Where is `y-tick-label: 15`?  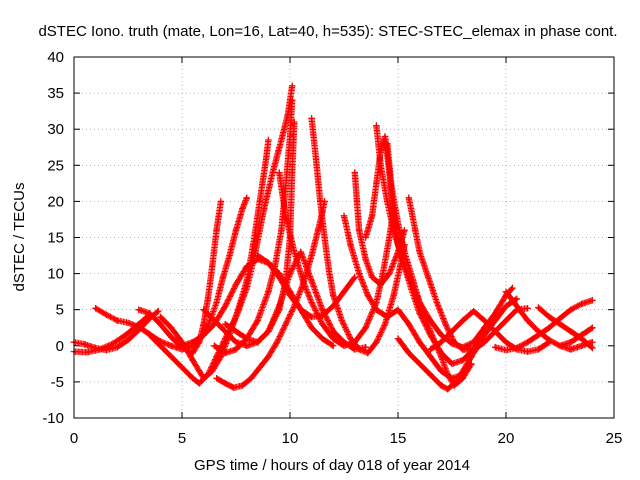
y-tick-label: 15 is located at coordinates (55, 238).